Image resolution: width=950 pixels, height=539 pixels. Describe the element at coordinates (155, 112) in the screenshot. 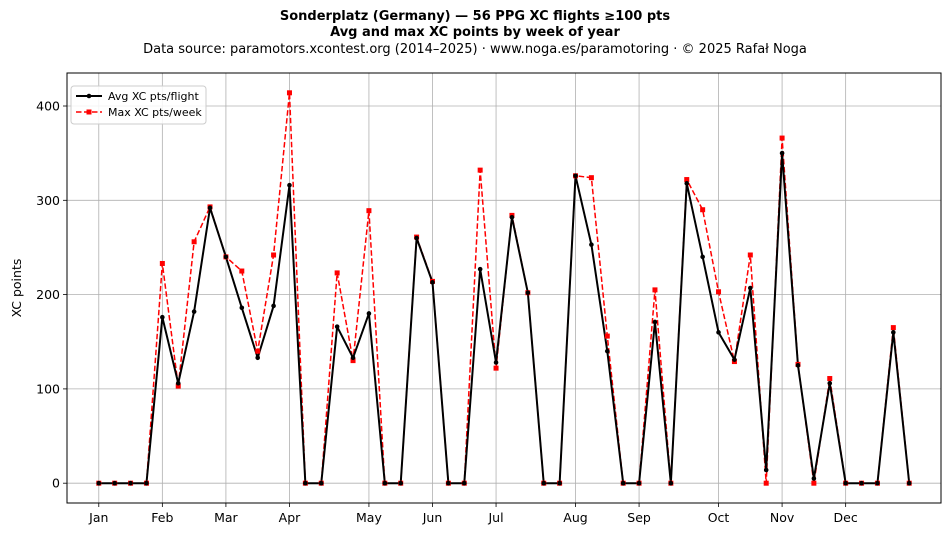

I see `legend-label-1: Max XC pts/week` at that location.